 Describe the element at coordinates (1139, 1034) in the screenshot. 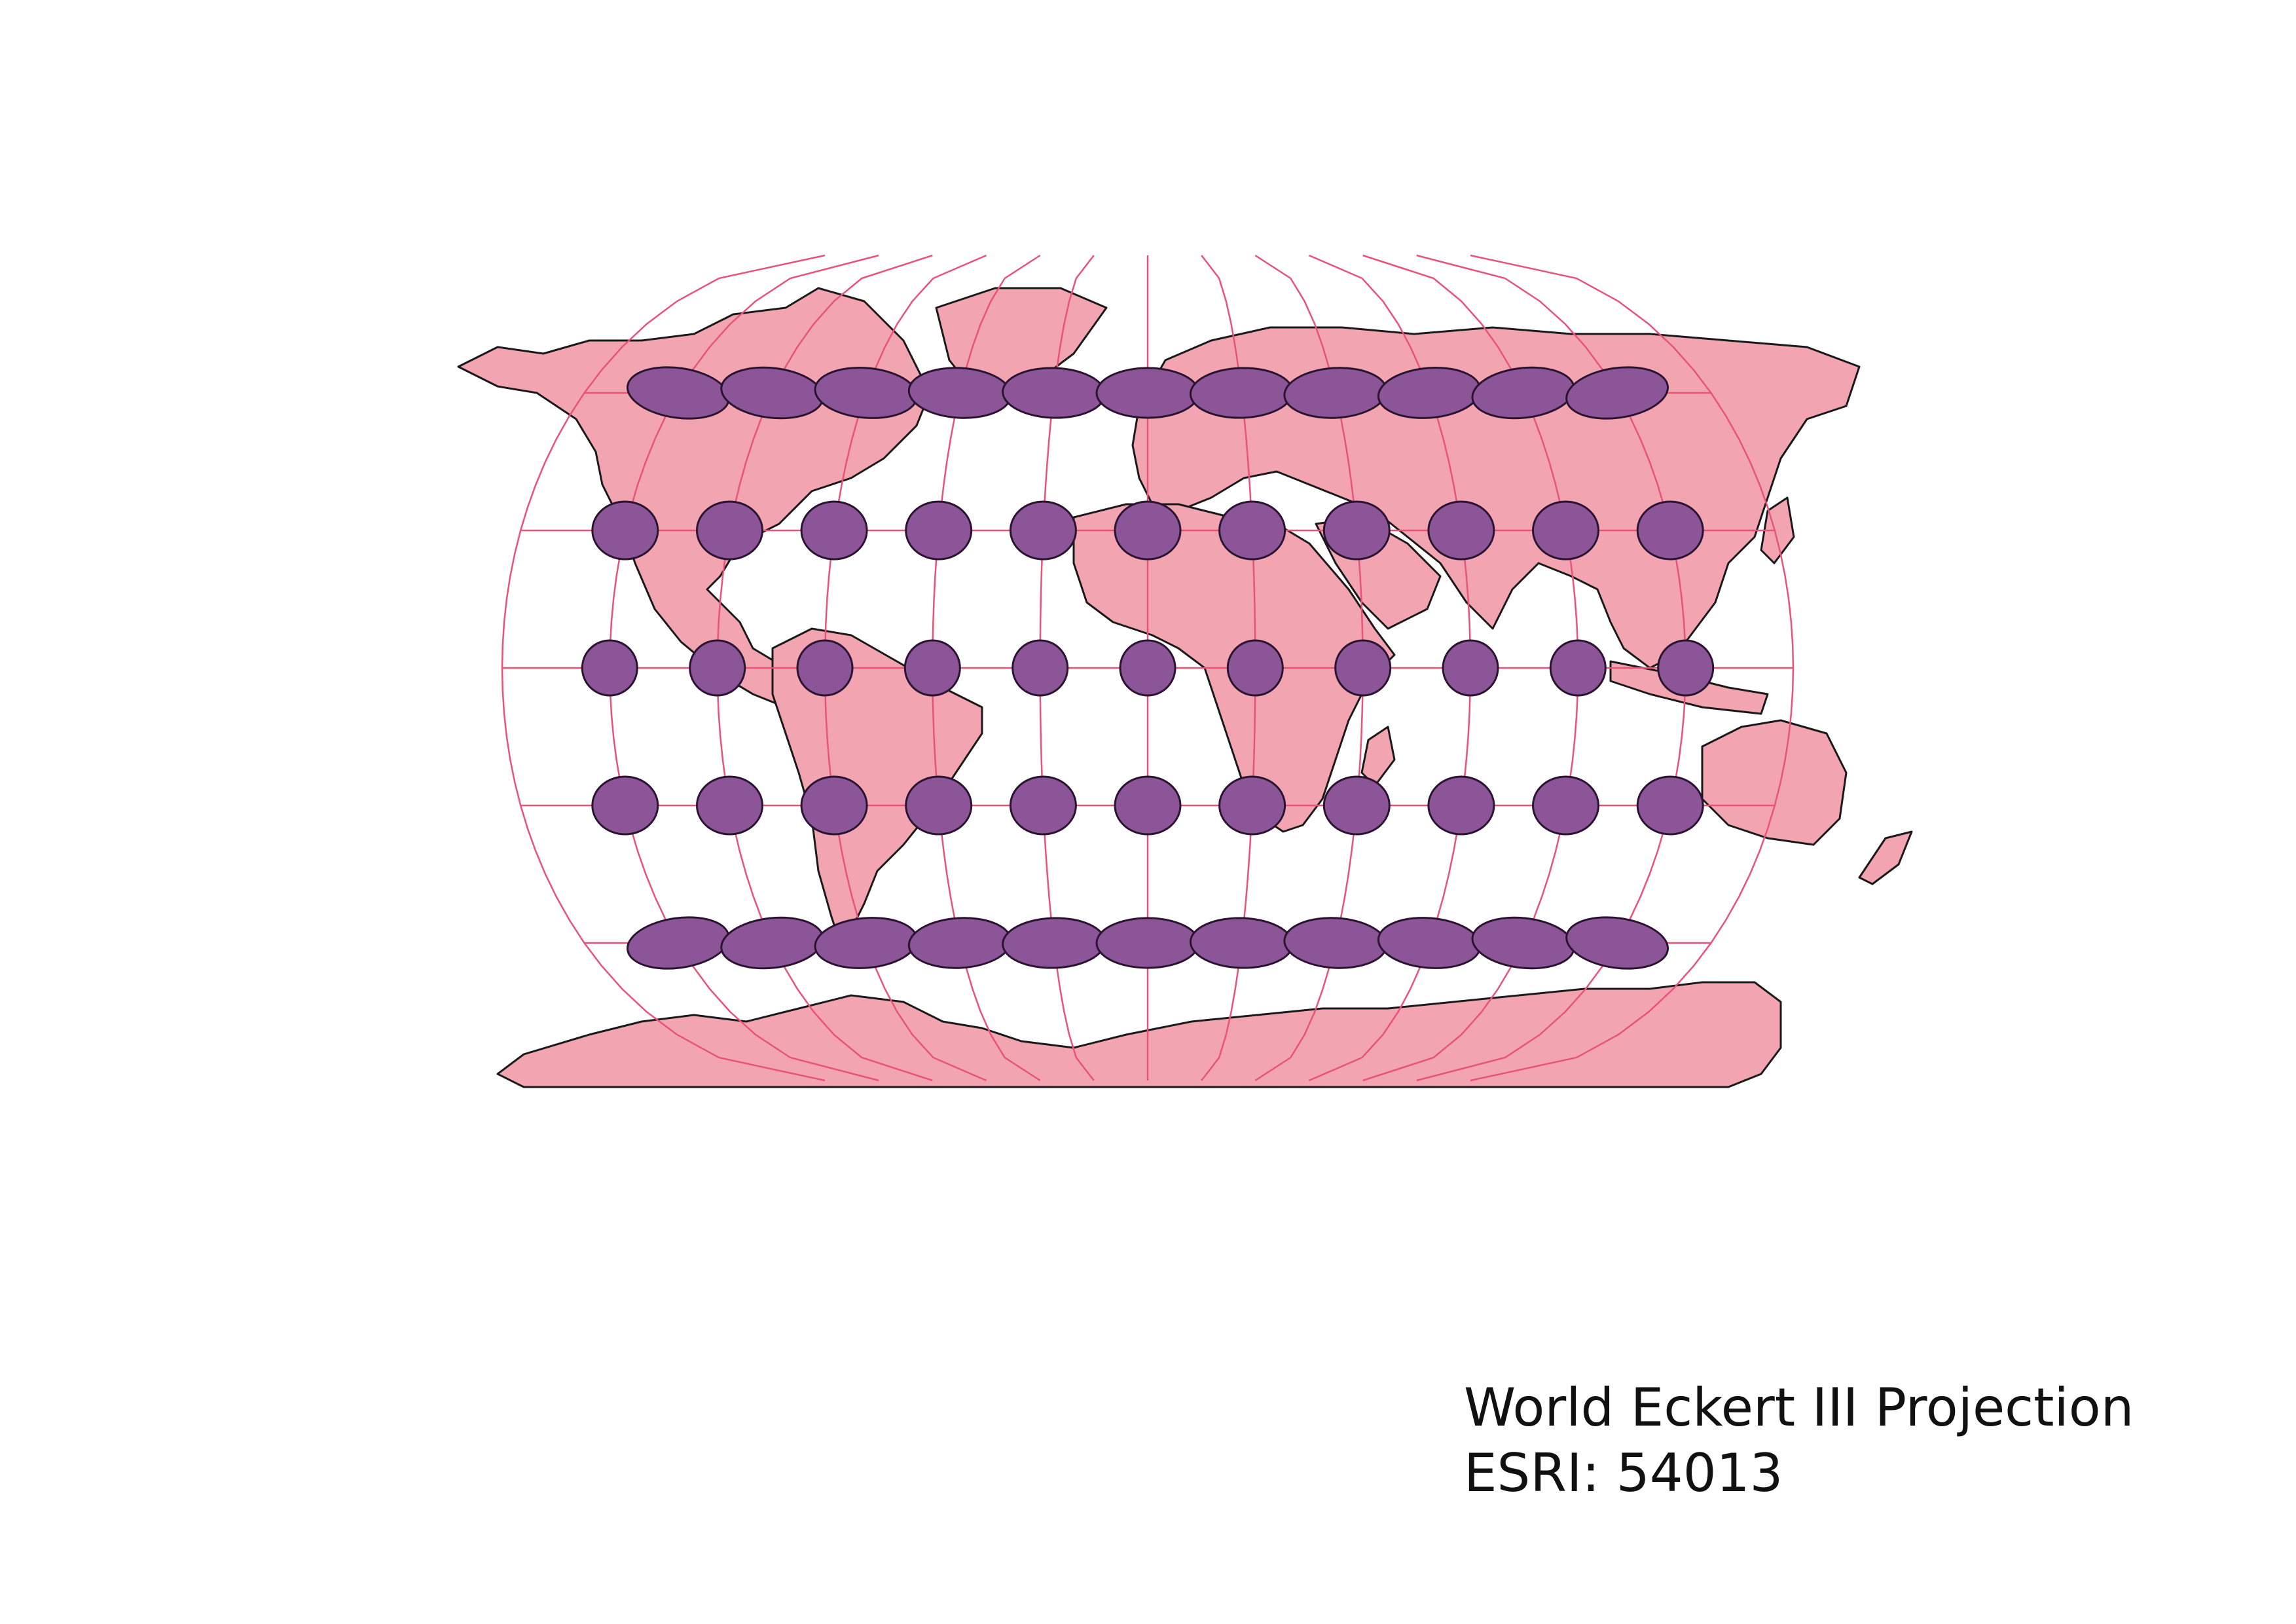

I see `landmass-antarctica` at that location.